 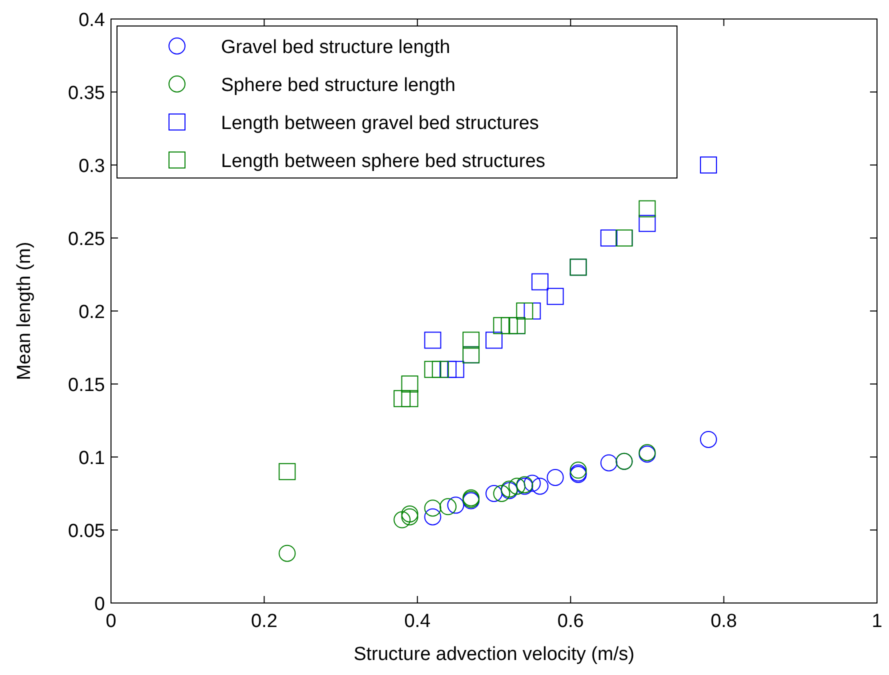 What do you see at coordinates (99, 604) in the screenshot?
I see `y-tick-label: 0` at bounding box center [99, 604].